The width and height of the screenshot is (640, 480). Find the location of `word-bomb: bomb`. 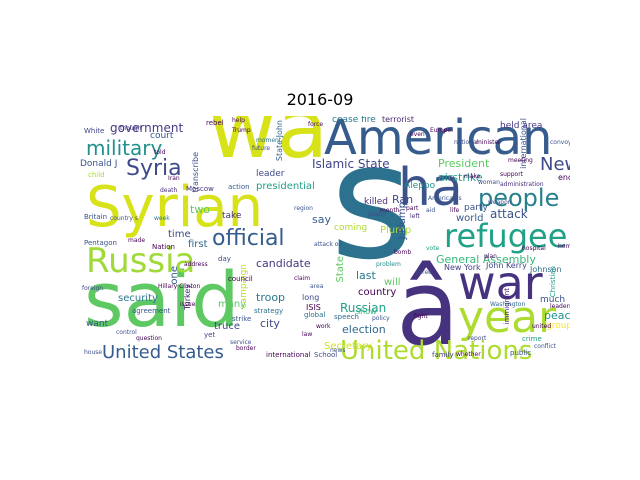

word-bomb: bomb is located at coordinates (403, 252).